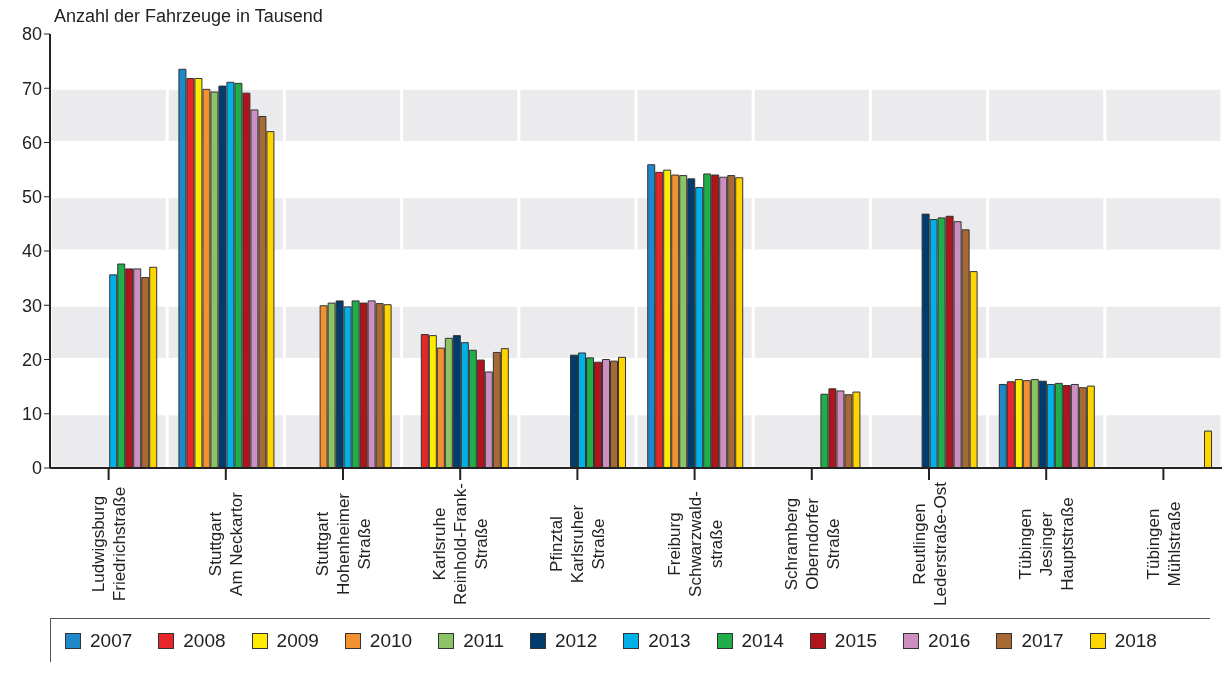  I want to click on x-tick-label: Pfinztal Karlsruher Straße, so click(578, 544).